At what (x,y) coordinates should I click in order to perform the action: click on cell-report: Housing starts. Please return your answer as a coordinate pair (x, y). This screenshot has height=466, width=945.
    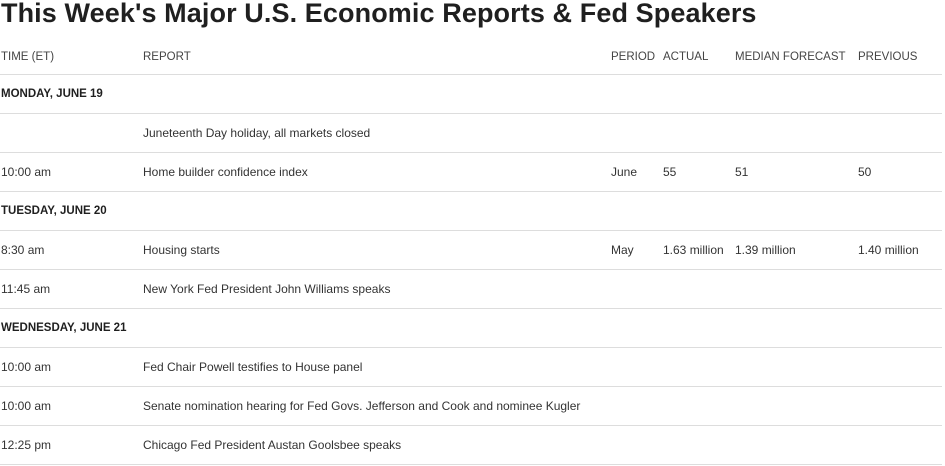
    Looking at the image, I should click on (376, 250).